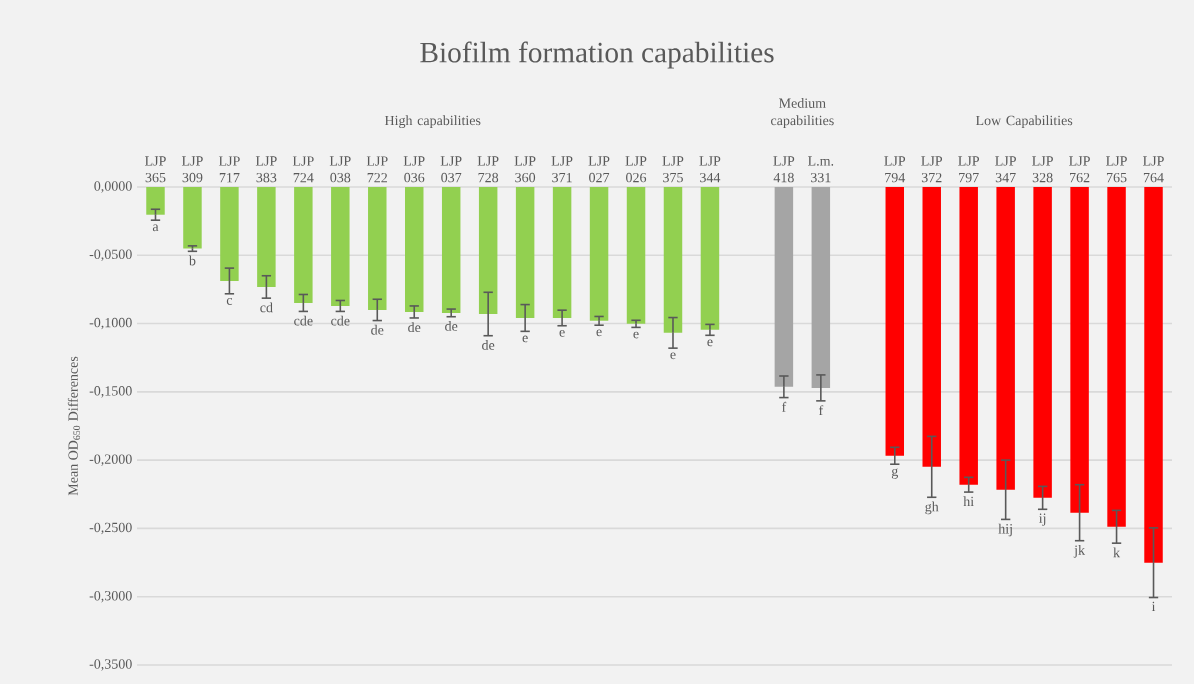 The image size is (1194, 684). I want to click on x-tick-label: LJP 365, so click(155, 169).